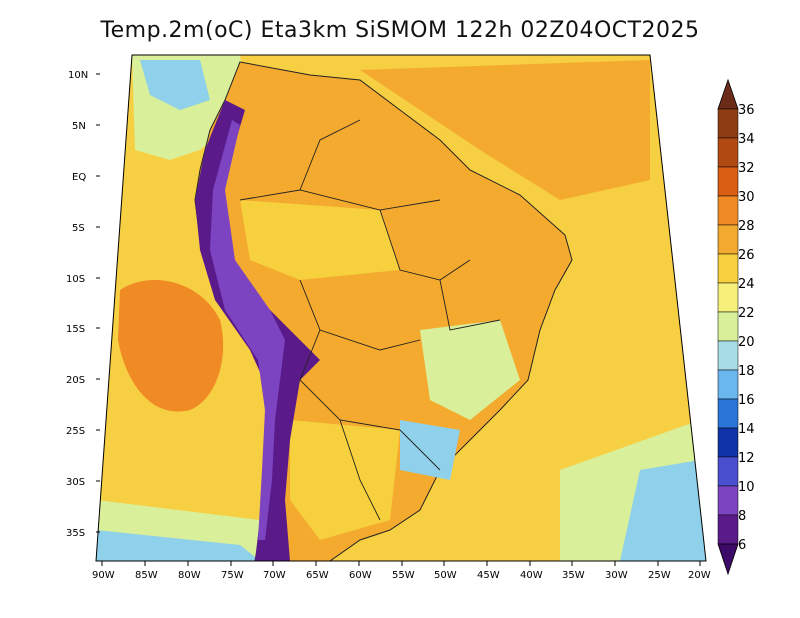  What do you see at coordinates (317, 575) in the screenshot?
I see `x-tick-label: 65W` at bounding box center [317, 575].